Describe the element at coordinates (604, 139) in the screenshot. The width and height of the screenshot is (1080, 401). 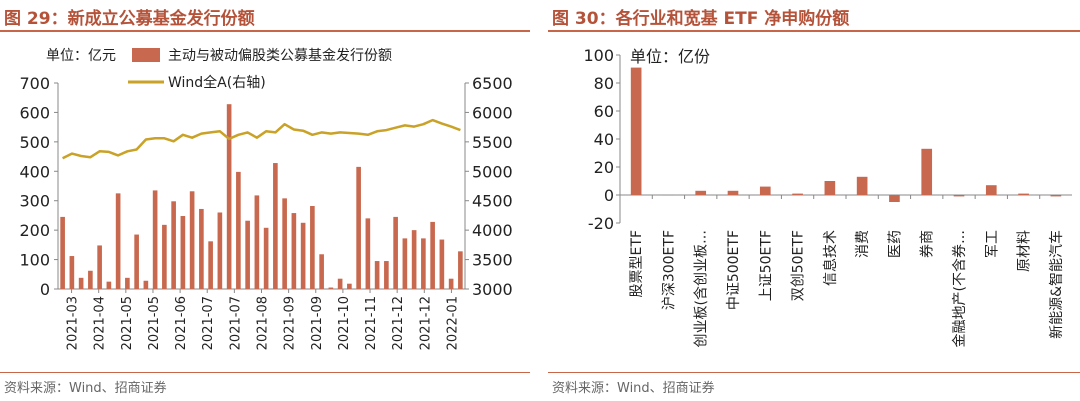
I see `y-tick-label: 40` at that location.